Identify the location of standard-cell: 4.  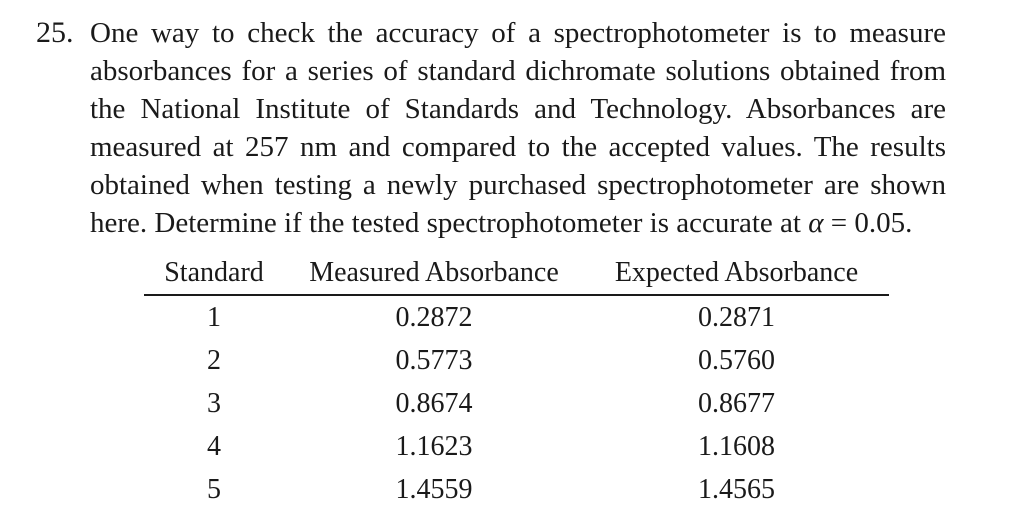
(214, 446).